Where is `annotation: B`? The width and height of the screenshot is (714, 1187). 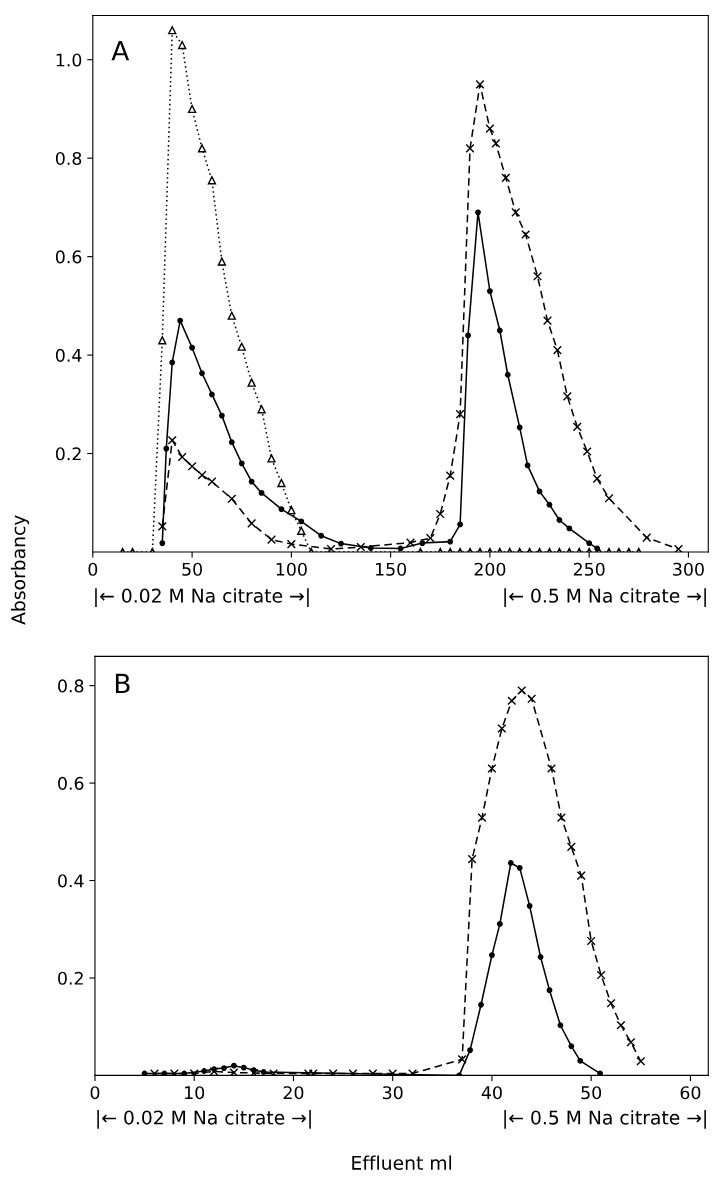
annotation: B is located at coordinates (122, 683).